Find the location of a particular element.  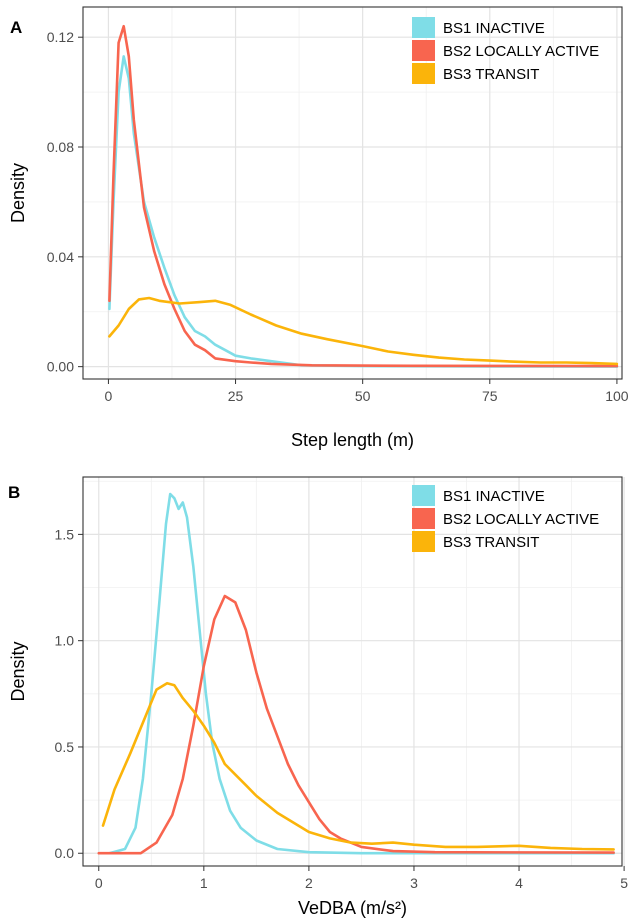

x-tick-label: 5 is located at coordinates (624, 883).